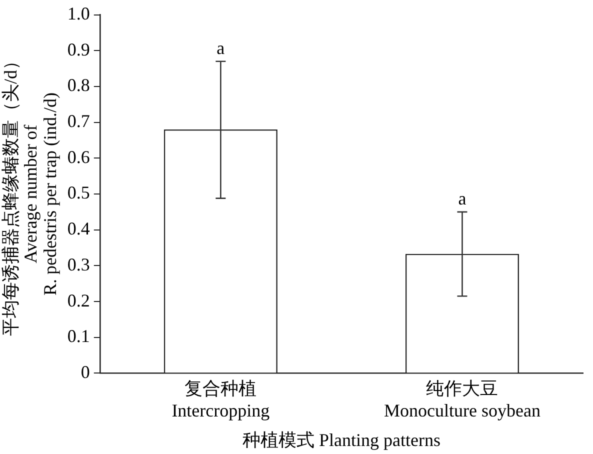  What do you see at coordinates (78, 49) in the screenshot?
I see `y-tick-label: 0.9` at bounding box center [78, 49].